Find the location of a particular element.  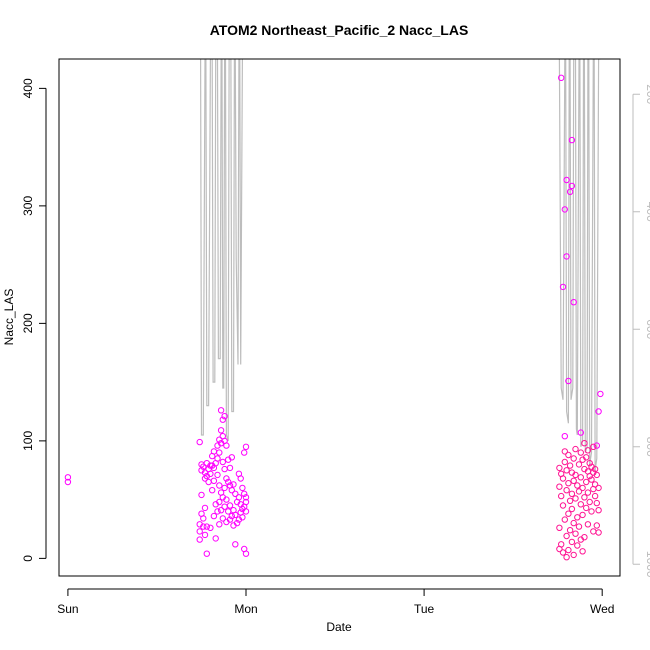

y-tick-label: 0 is located at coordinates (28, 558).